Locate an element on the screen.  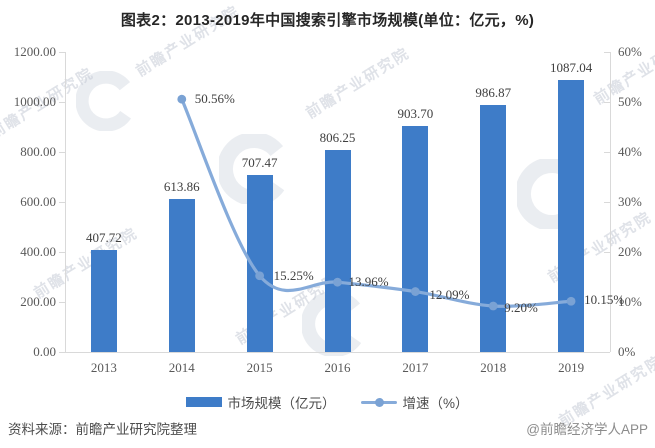
line-value-label-2014: 50.56% is located at coordinates (214, 99).